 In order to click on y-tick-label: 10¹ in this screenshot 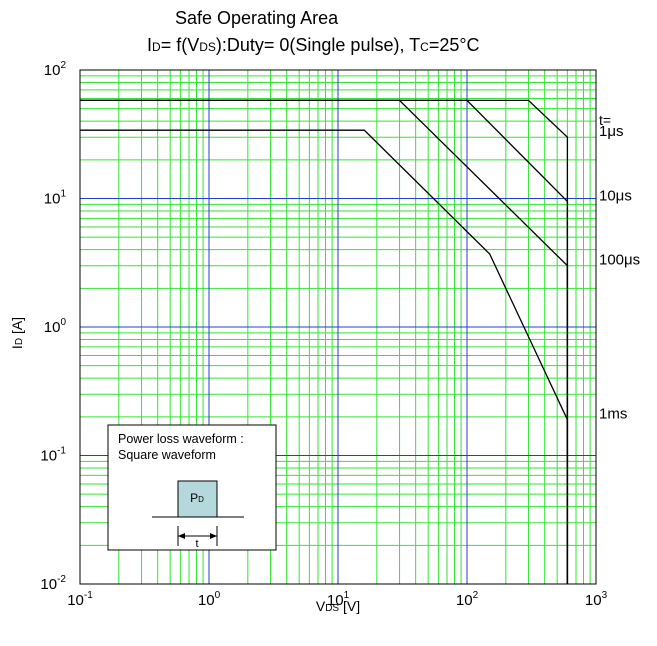, I will do `click(55, 198)`.